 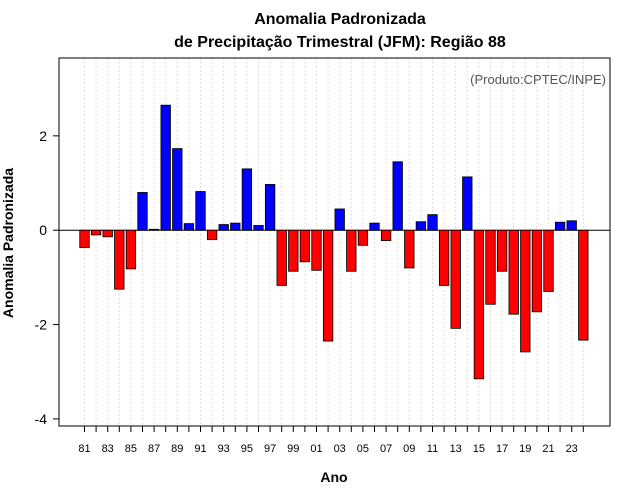 What do you see at coordinates (316, 449) in the screenshot?
I see `x-tick-label: 01` at bounding box center [316, 449].